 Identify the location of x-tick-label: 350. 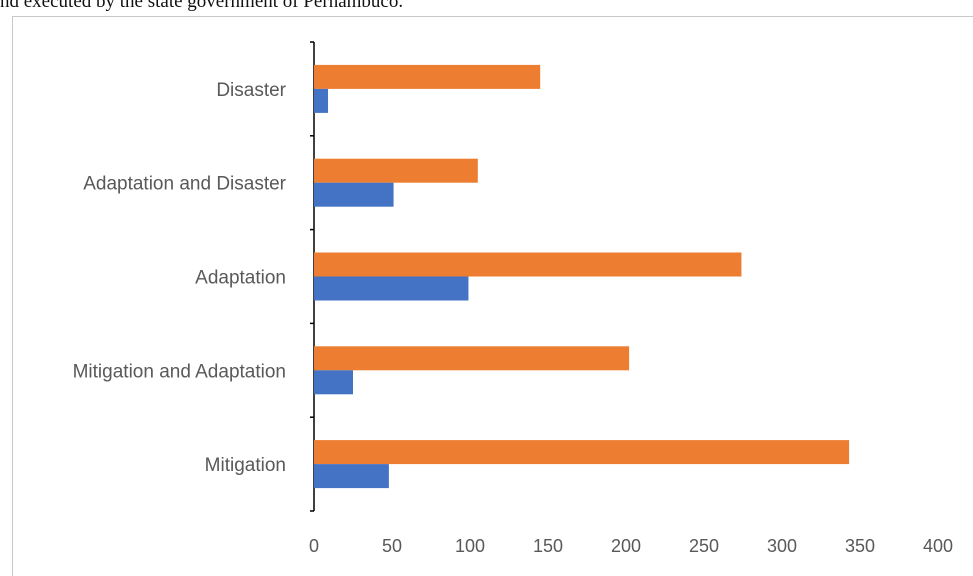
(860, 546).